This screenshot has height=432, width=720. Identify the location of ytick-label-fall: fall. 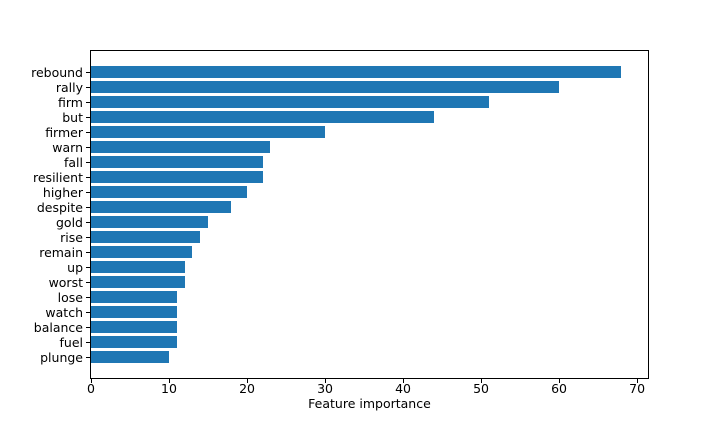
(73, 162).